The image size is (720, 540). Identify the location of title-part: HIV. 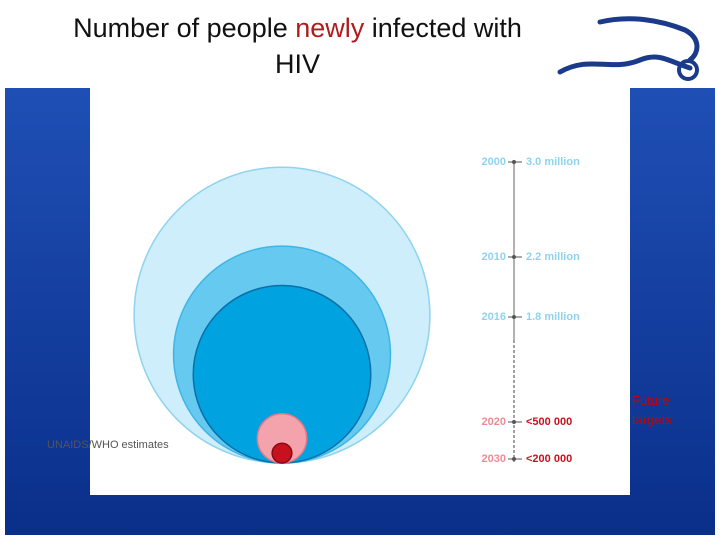
(297, 64).